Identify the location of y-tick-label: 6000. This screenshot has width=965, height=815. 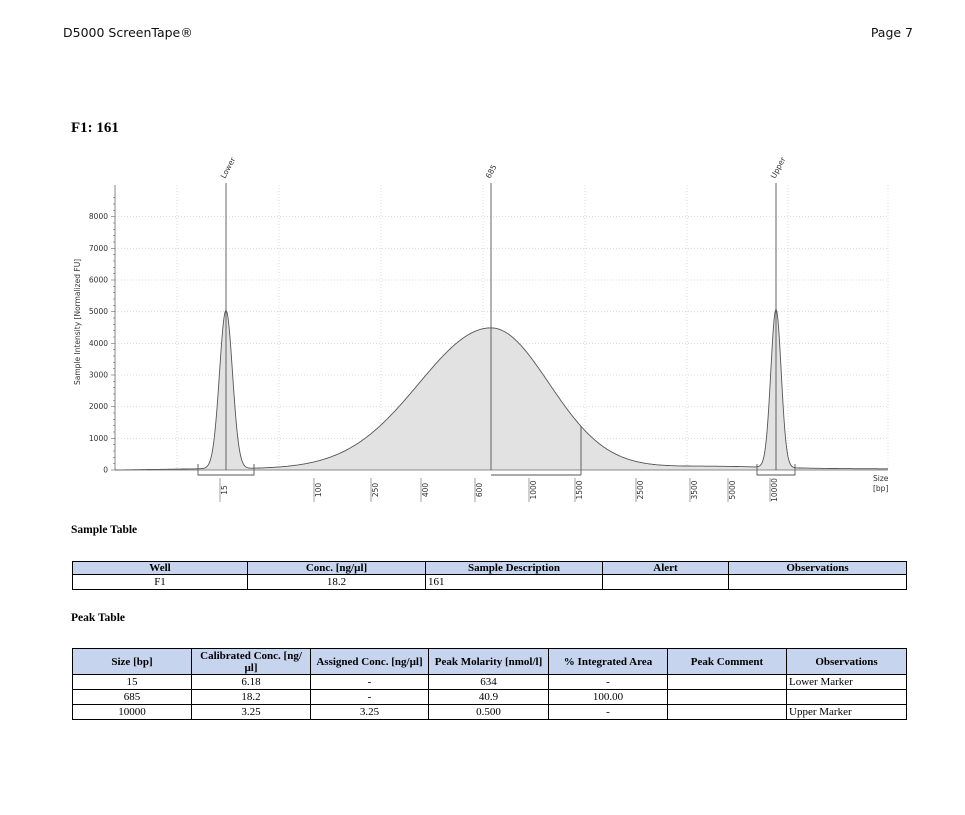
(98, 280).